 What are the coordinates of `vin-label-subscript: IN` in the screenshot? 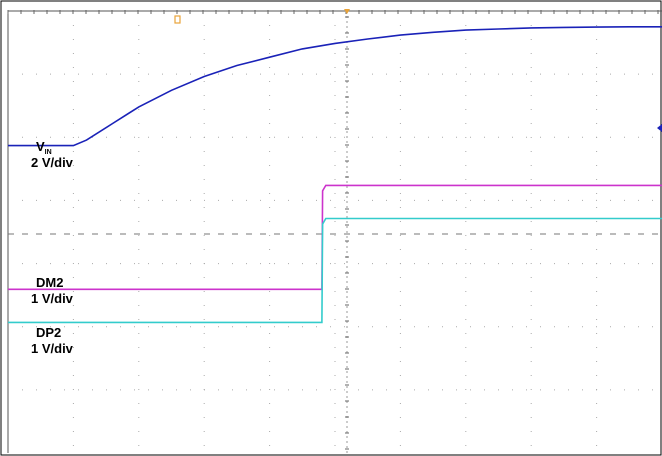 It's located at (48, 152).